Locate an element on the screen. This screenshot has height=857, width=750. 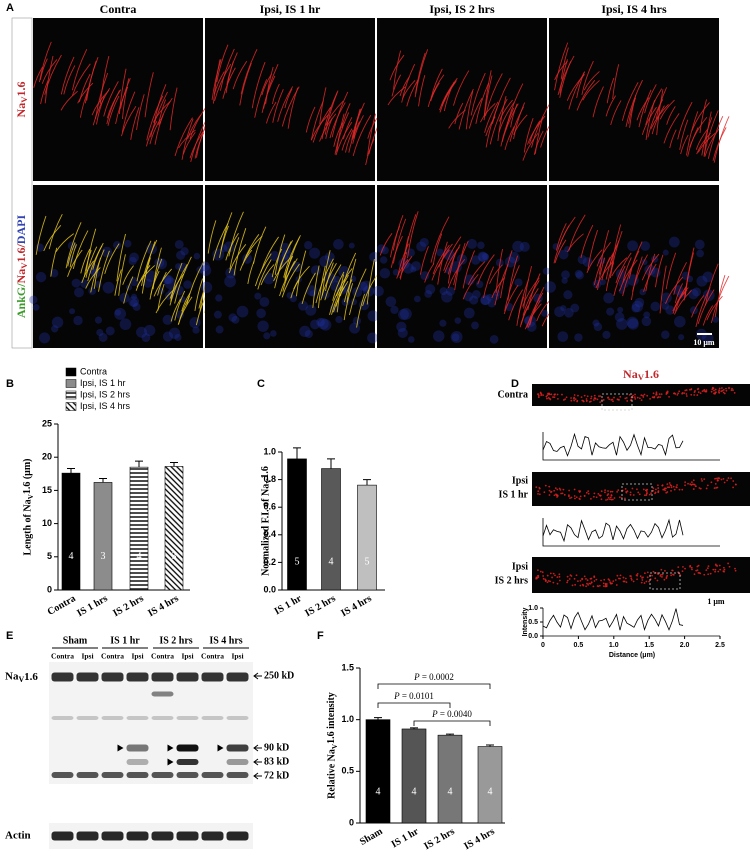
n-label: 4 is located at coordinates (450, 791).